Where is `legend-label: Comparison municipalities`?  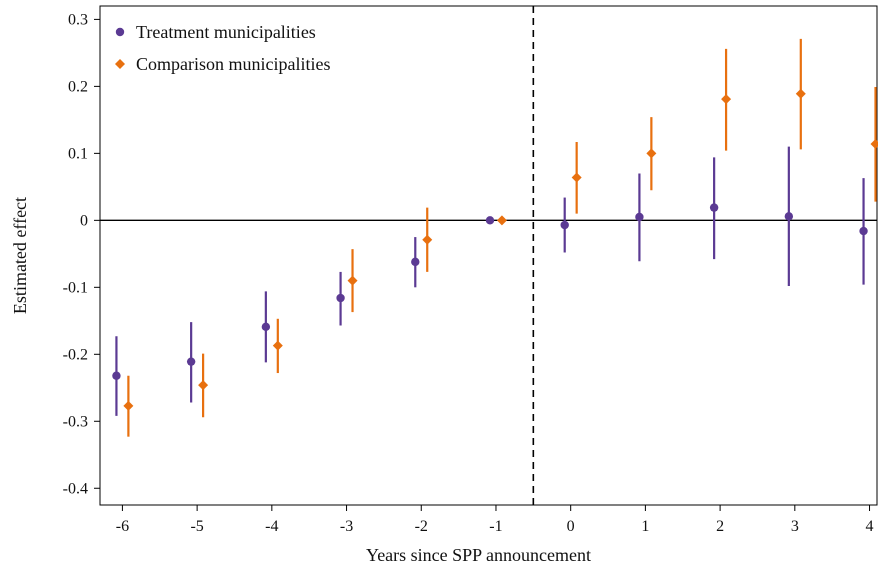 legend-label: Comparison municipalities is located at coordinates (233, 64).